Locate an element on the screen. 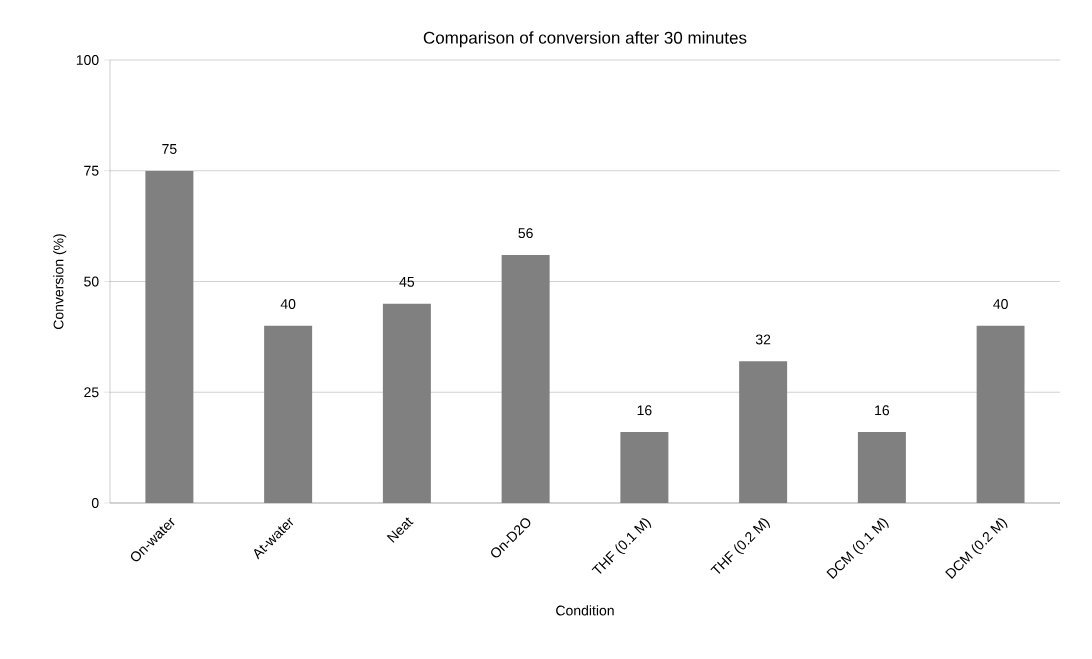  y-tick-label: 25 is located at coordinates (91, 392).